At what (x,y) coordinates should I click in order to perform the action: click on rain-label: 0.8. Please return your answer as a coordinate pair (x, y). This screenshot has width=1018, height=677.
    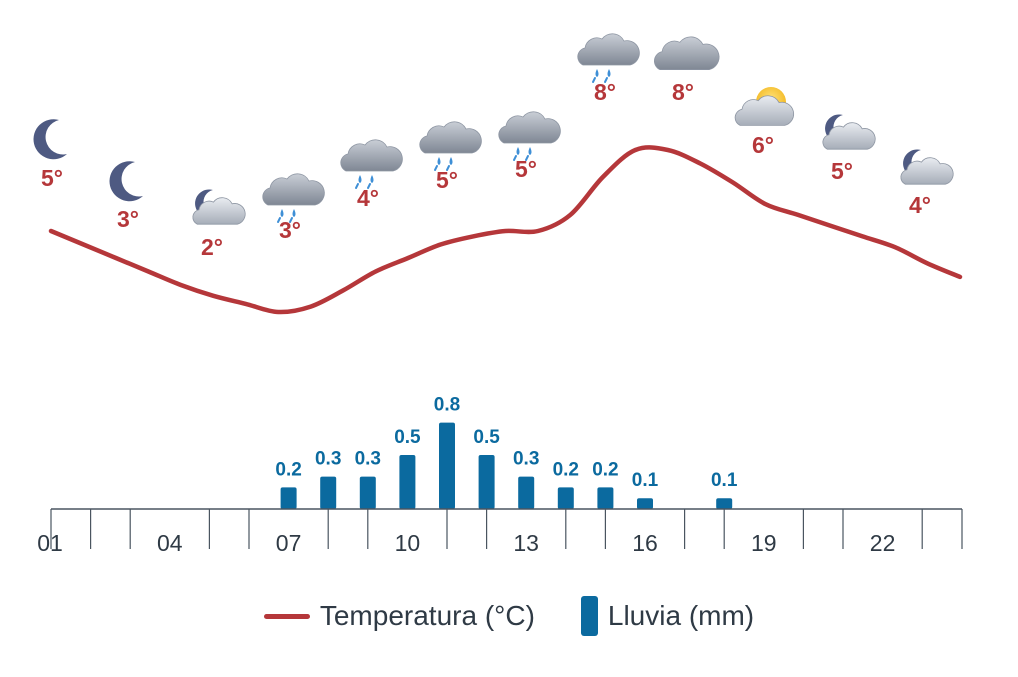
    Looking at the image, I should click on (447, 405).